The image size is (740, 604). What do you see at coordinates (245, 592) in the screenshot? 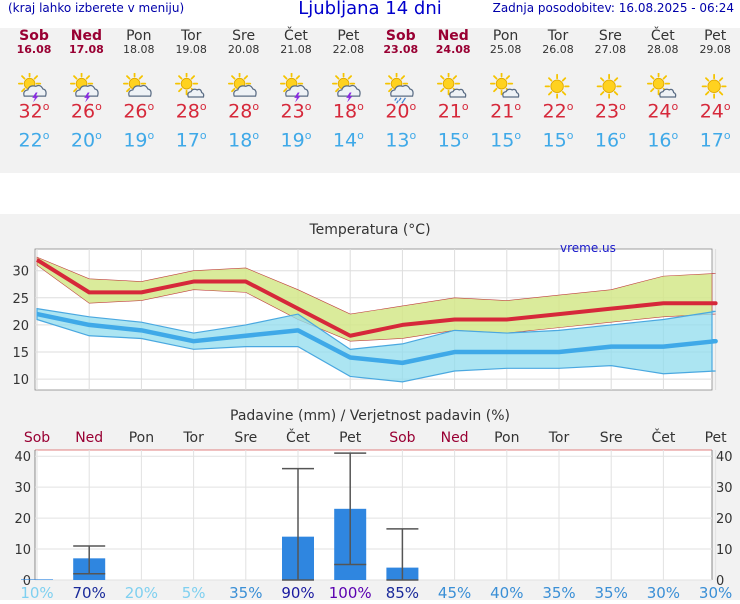
I see `precip-probability-label: 35%` at bounding box center [245, 592].